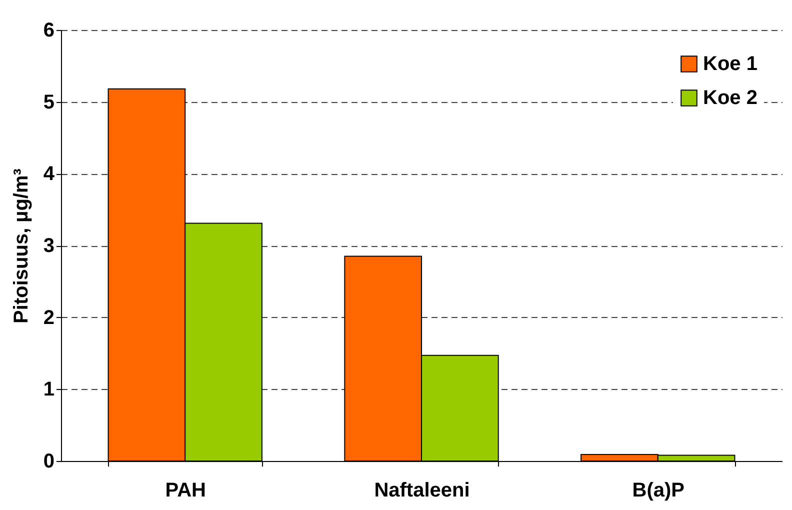  Describe the element at coordinates (48, 31) in the screenshot. I see `y-tick-label: 6` at that location.